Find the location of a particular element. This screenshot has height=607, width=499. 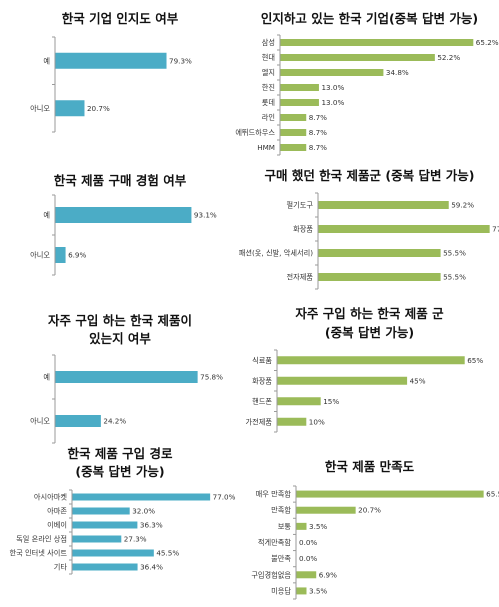

chart-plot: 예 75.8% 아니오 24.2% is located at coordinates (126, 399).